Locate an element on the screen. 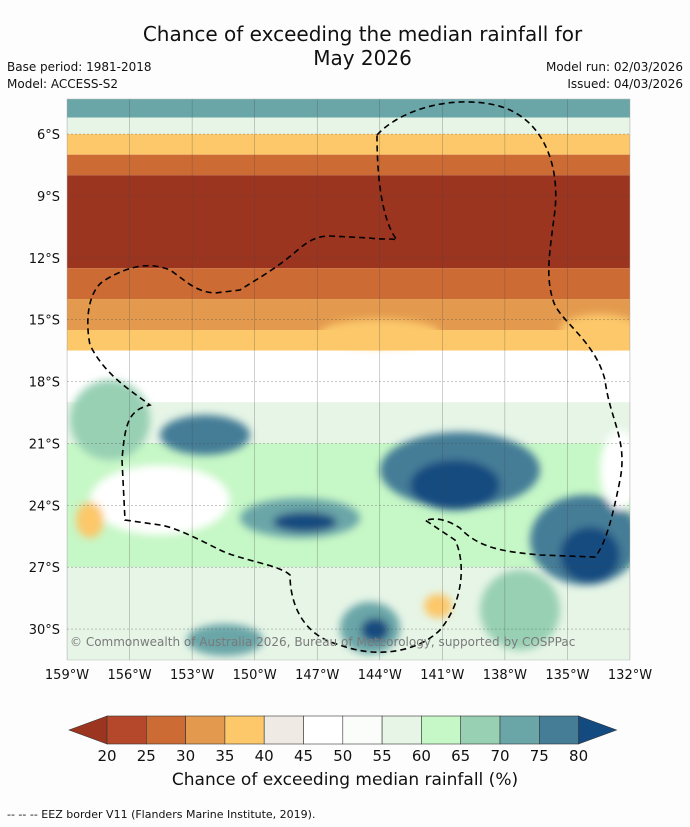 The height and width of the screenshot is (827, 690). colorbar-tick-label: 35 is located at coordinates (224, 756).